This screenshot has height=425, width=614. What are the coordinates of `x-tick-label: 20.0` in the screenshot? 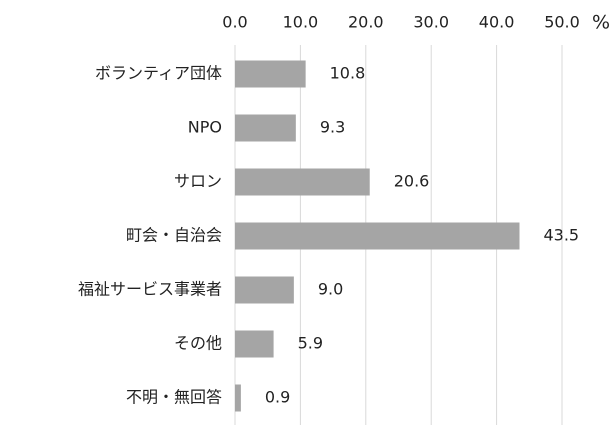 It's located at (366, 22).